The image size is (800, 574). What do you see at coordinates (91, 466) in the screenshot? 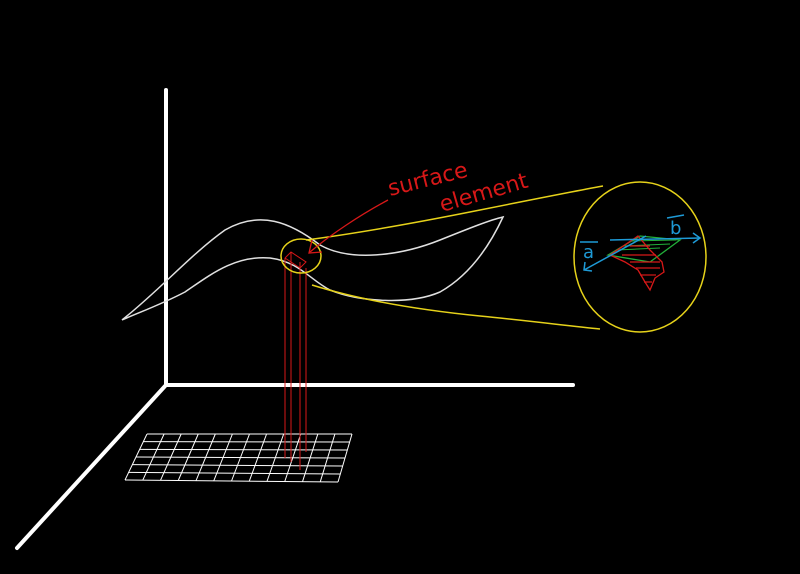
I see `x-axis` at bounding box center [91, 466].